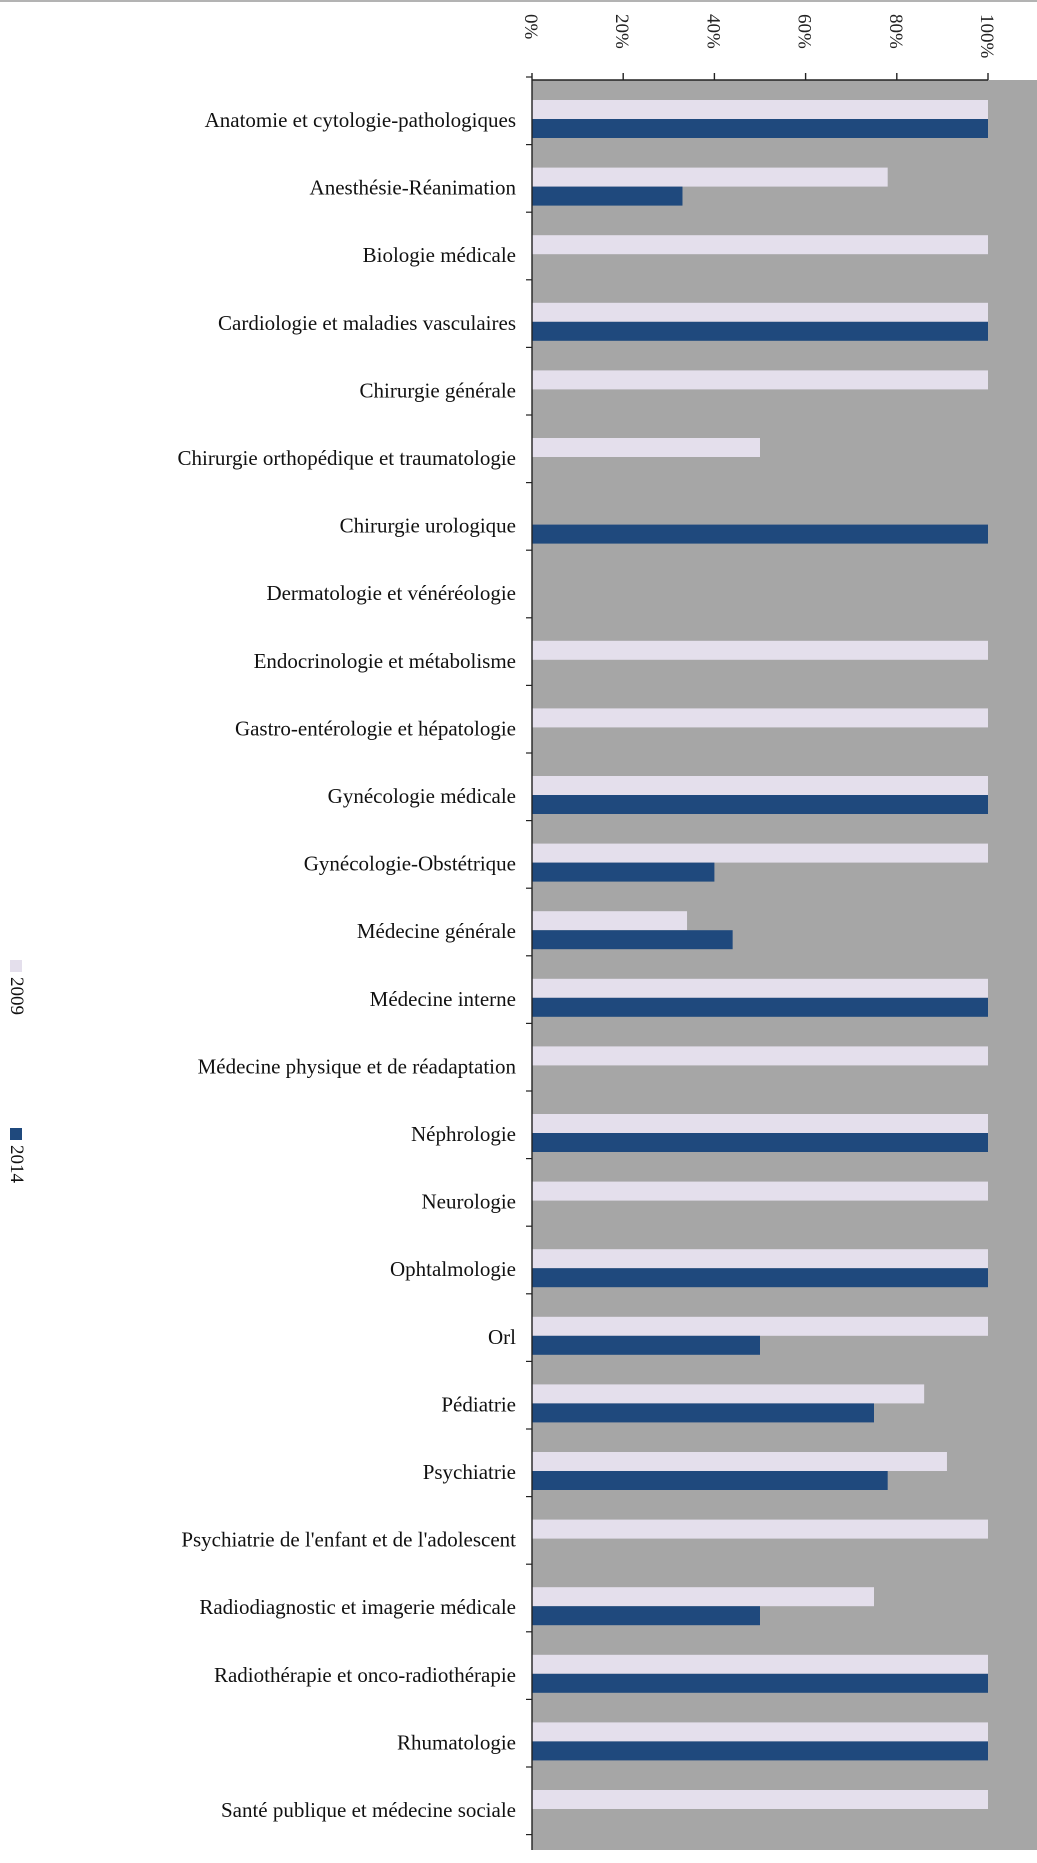 Image resolution: width=1037 pixels, height=1863 pixels. Describe the element at coordinates (16, 966) in the screenshot. I see `legend-swatch-2009` at that location.